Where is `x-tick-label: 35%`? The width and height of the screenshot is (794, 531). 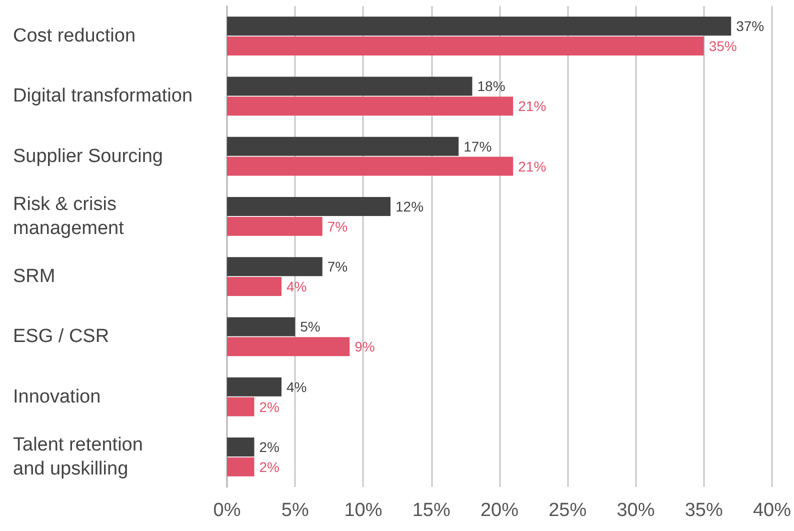 x-tick-label: 35% is located at coordinates (703, 510).